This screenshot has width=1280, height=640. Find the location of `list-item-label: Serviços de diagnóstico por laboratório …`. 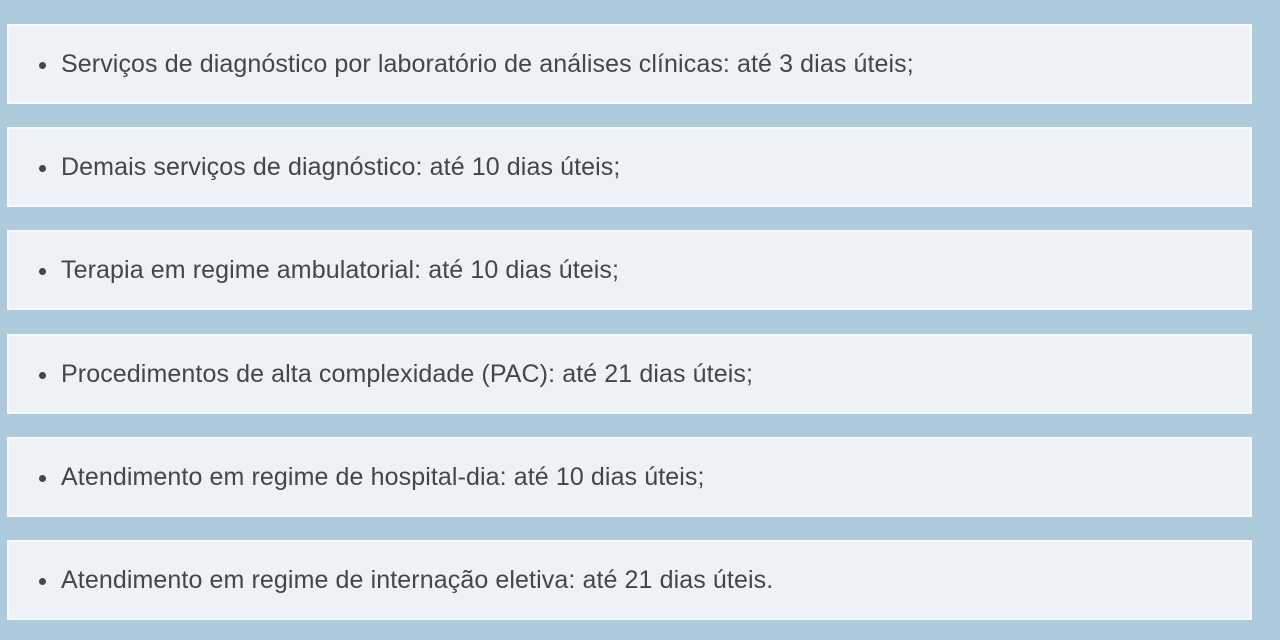

list-item-label: Serviços de diagnóstico por laboratório … is located at coordinates (487, 64).